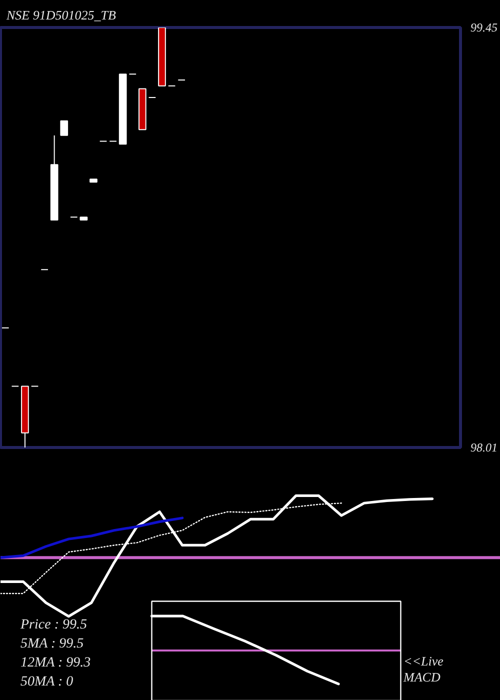 The width and height of the screenshot is (500, 700). What do you see at coordinates (484, 27) in the screenshot?
I see `y-tick-label: 99.45` at bounding box center [484, 27].